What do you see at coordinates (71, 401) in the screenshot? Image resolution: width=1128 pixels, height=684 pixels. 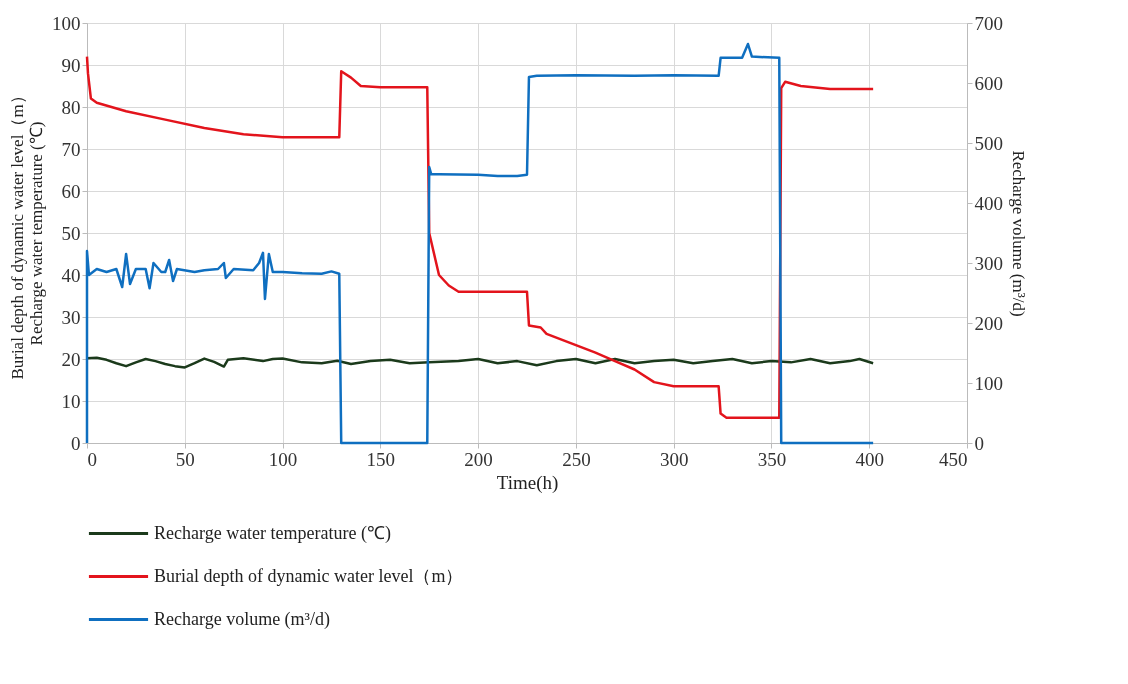 I see `y-tick-label: 10` at bounding box center [71, 401].